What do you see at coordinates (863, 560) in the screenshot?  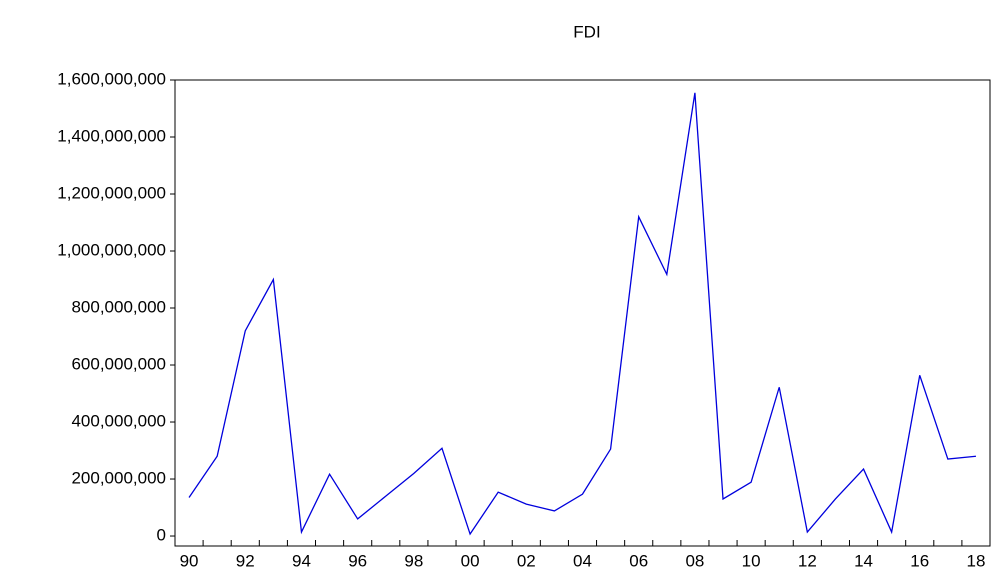 I see `x-tick-label: 14` at bounding box center [863, 560].